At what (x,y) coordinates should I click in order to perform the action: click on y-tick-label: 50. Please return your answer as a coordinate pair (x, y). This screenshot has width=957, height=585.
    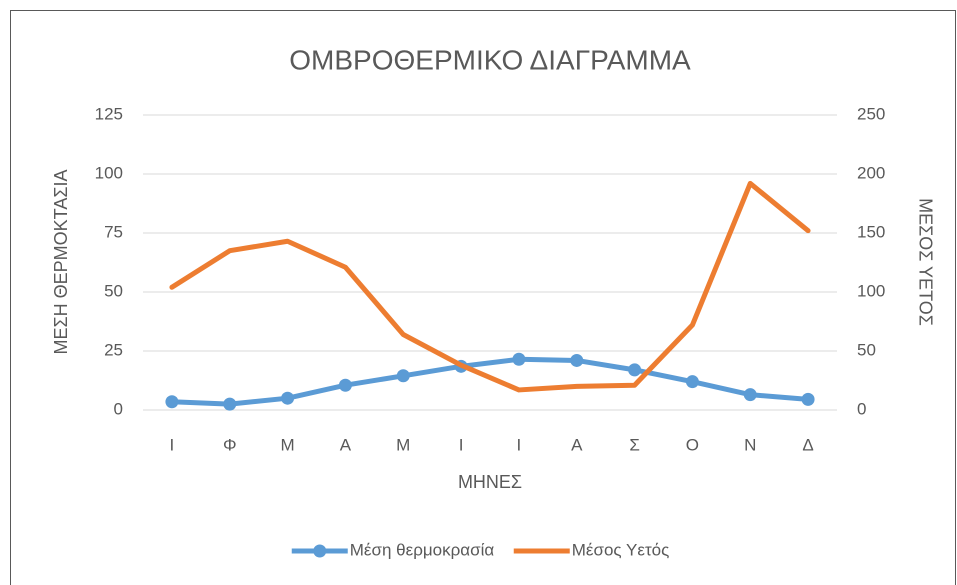
    Looking at the image, I should click on (113, 290).